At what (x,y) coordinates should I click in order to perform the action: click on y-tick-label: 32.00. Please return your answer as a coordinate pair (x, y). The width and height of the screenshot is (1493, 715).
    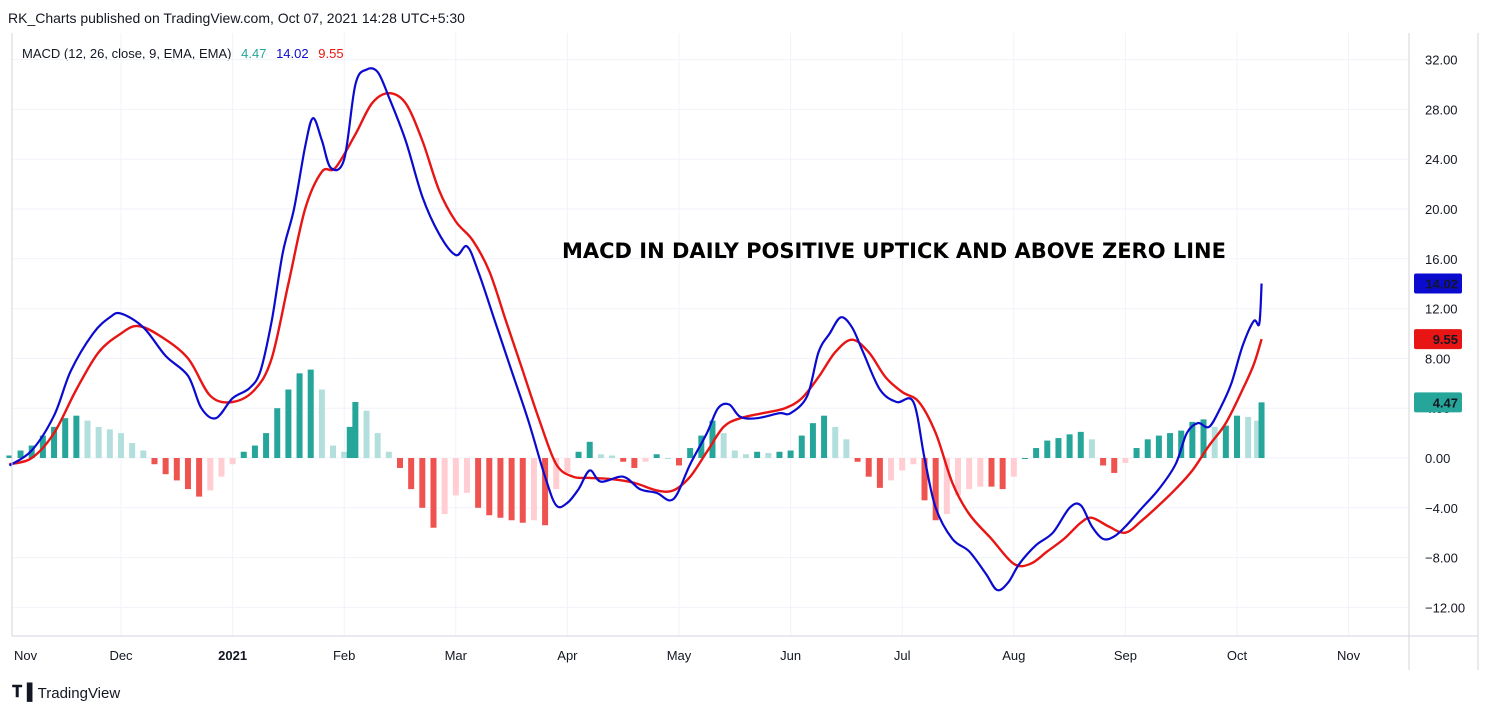
    Looking at the image, I should click on (1441, 60).